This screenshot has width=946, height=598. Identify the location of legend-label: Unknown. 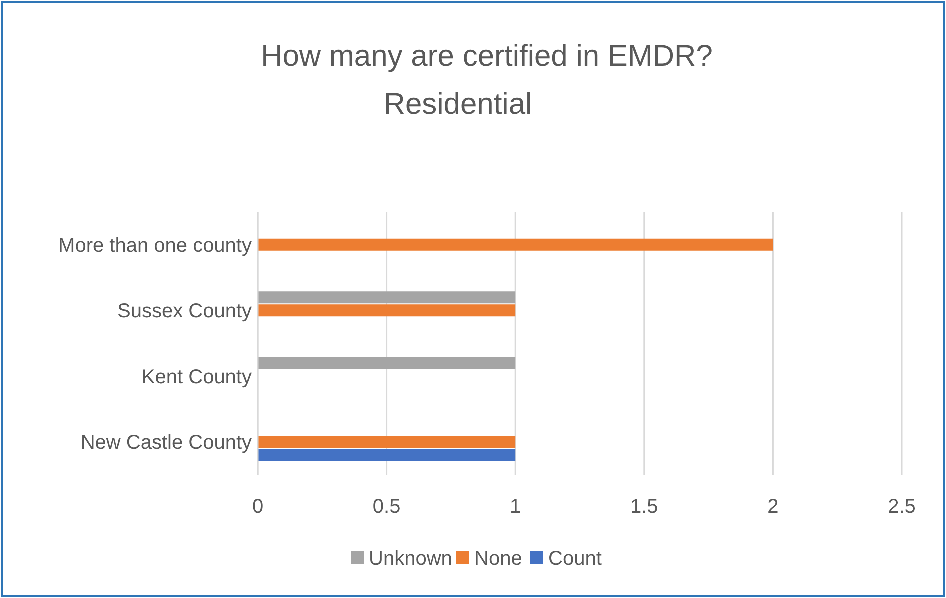
(410, 559).